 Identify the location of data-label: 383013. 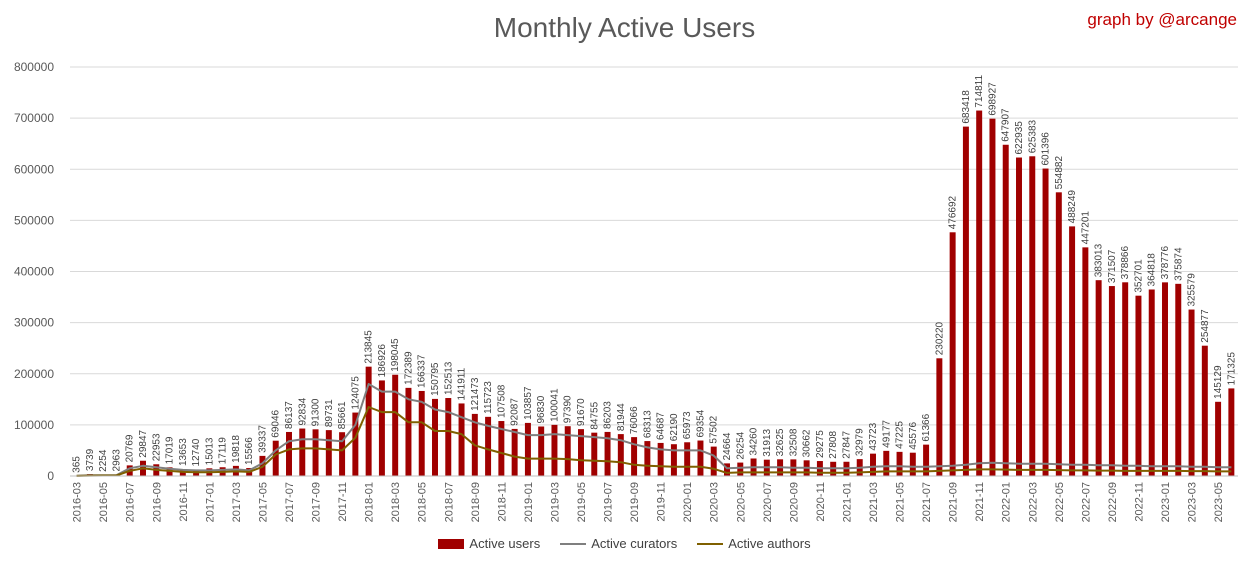
(1099, 260).